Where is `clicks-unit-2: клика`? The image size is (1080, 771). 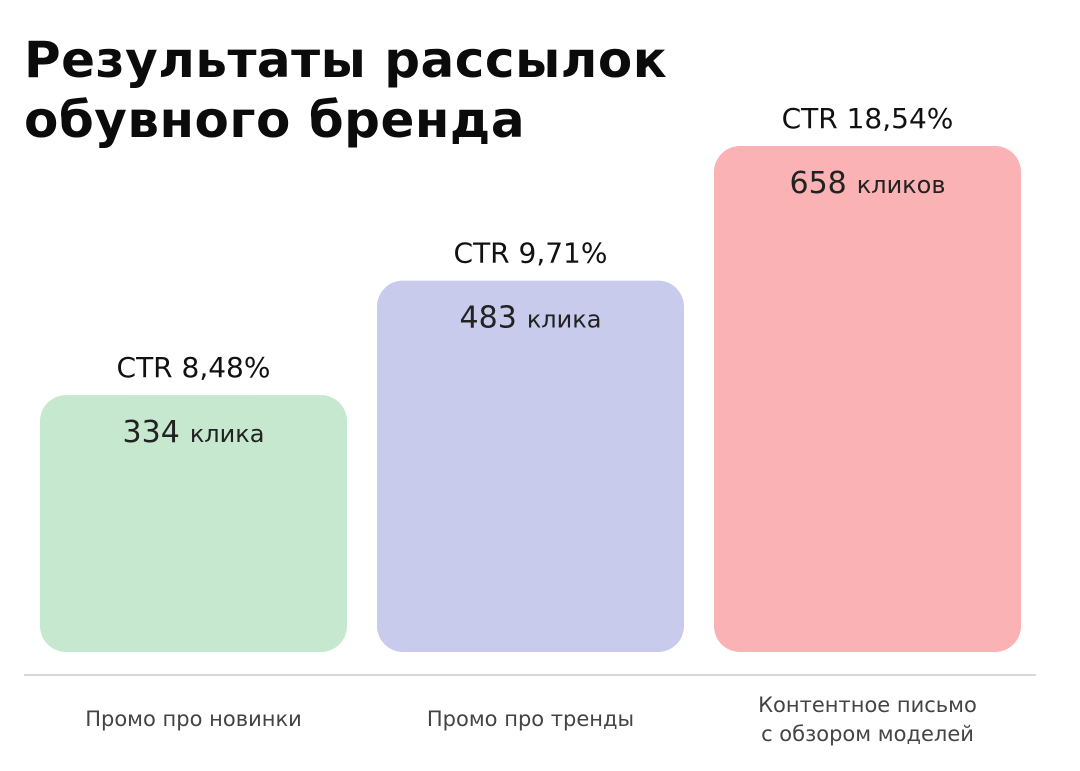 clicks-unit-2: клика is located at coordinates (564, 320).